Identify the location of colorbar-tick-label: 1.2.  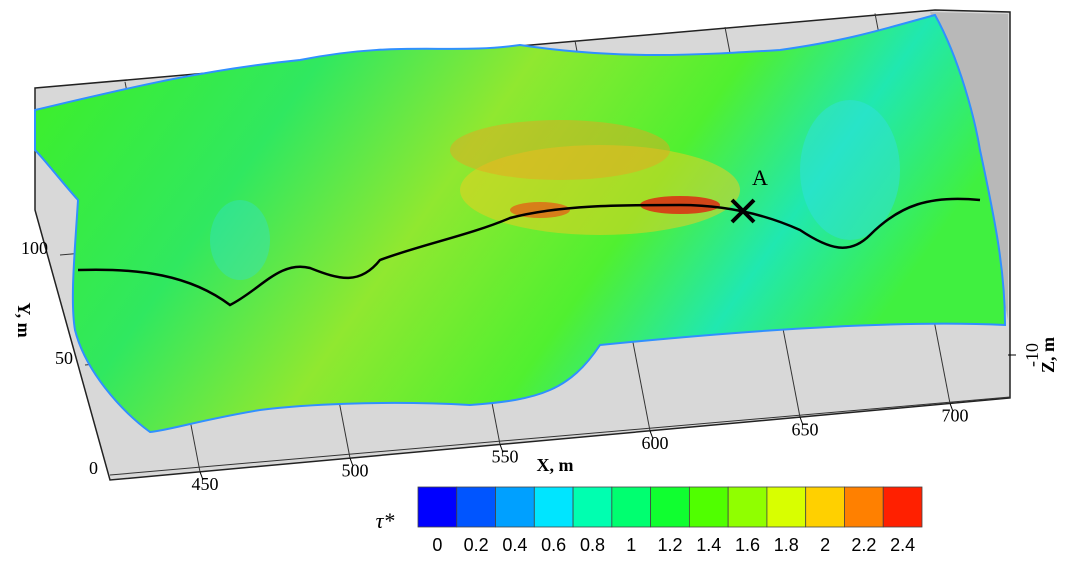
(669, 545).